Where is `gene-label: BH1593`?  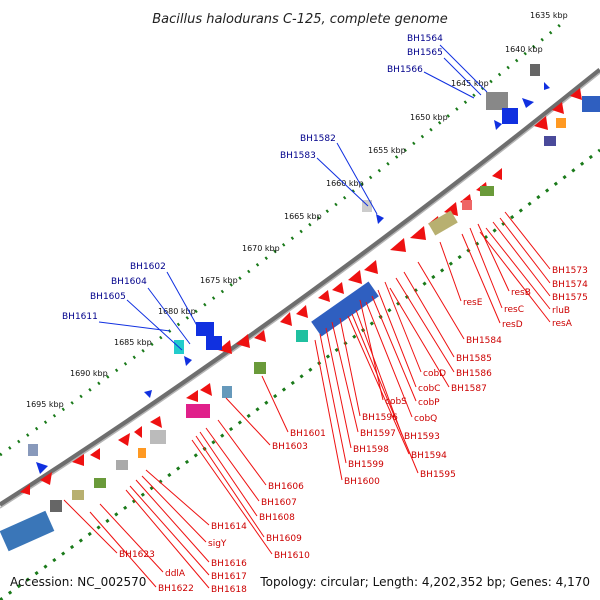 gene-label: BH1593 is located at coordinates (422, 437).